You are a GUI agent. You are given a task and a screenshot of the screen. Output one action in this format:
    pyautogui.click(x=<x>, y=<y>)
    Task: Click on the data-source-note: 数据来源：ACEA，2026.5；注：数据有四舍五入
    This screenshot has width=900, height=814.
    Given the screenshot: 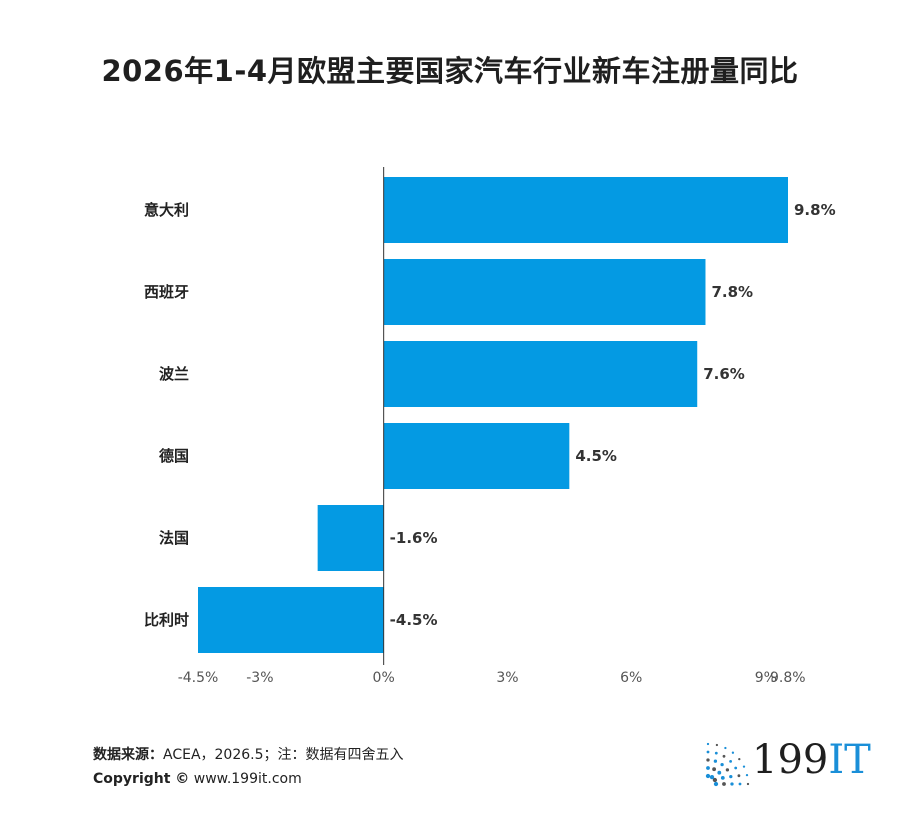 What is the action you would take?
    pyautogui.click(x=248, y=754)
    